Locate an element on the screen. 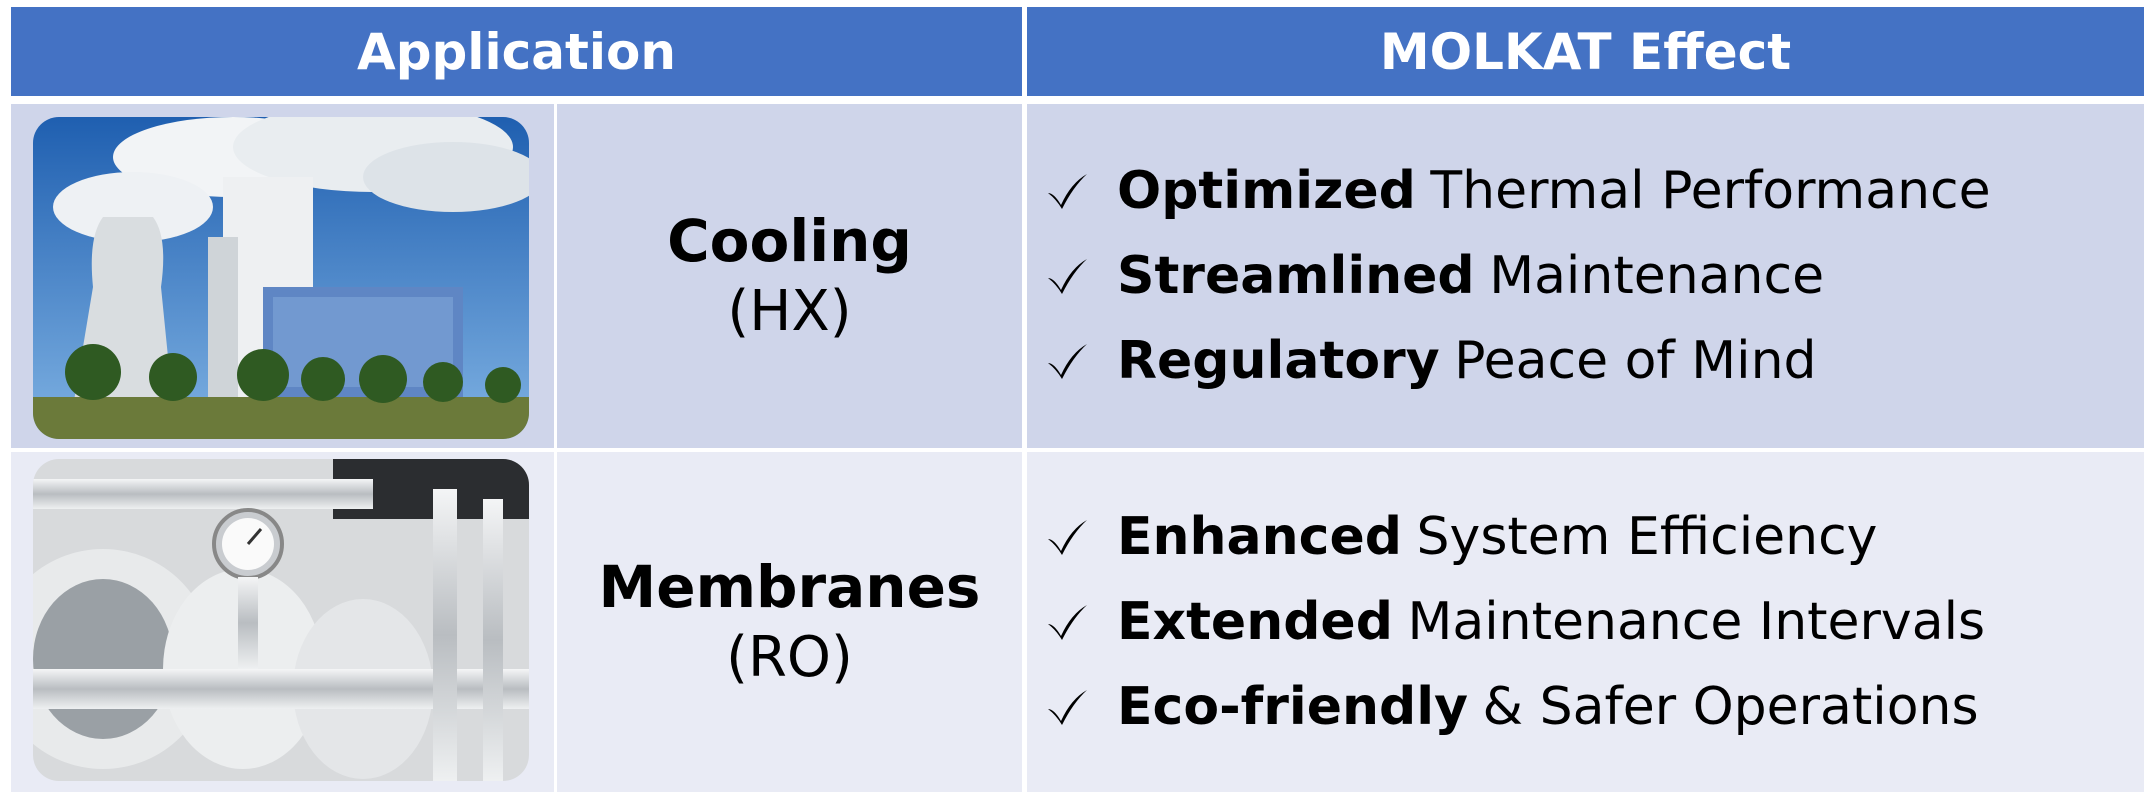  header-text: MOLKAT Effect is located at coordinates (1585, 51).